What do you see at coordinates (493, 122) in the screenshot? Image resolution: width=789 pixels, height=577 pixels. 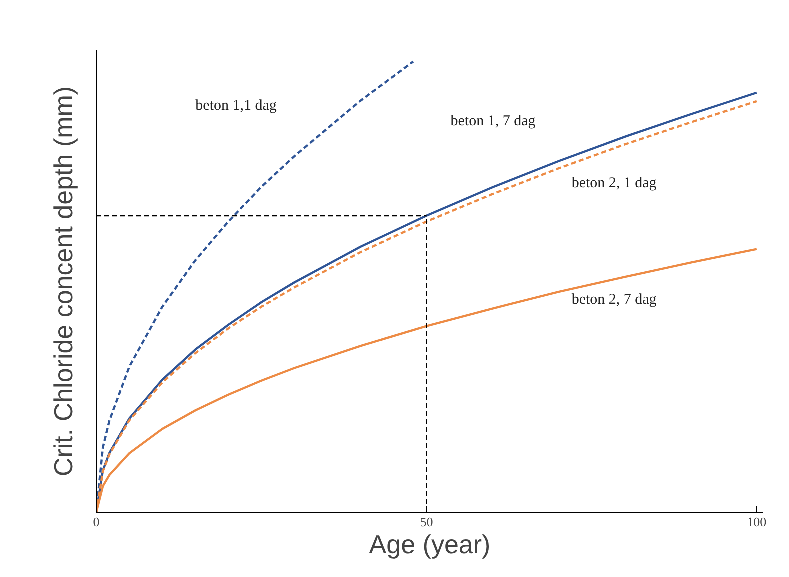 I see `text: beton 1, 7 dag` at bounding box center [493, 122].